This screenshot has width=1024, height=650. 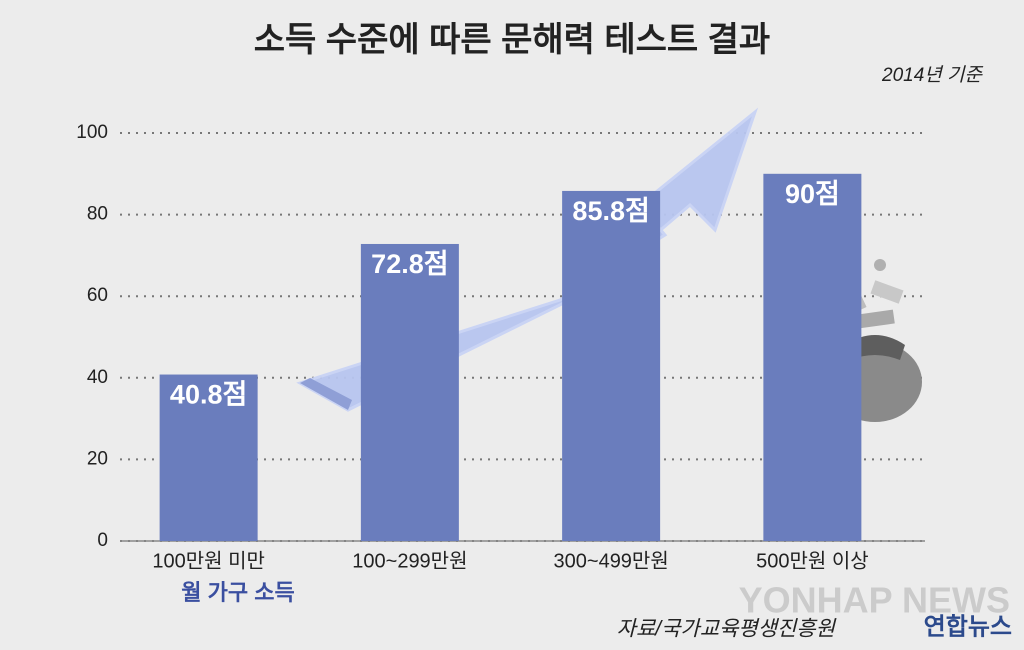 I want to click on value-label: 90점, so click(x=812, y=194).